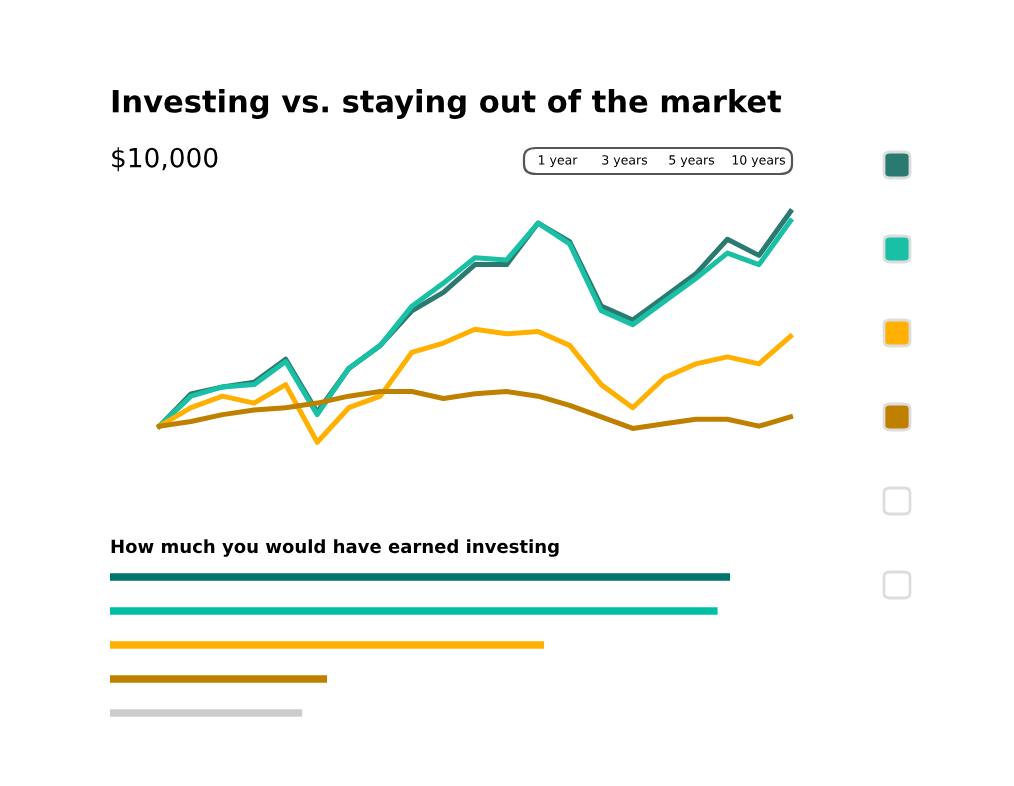 This screenshot has height=786, width=1014. Describe the element at coordinates (335, 548) in the screenshot. I see `chart-title: How much you would have earned investing` at that location.